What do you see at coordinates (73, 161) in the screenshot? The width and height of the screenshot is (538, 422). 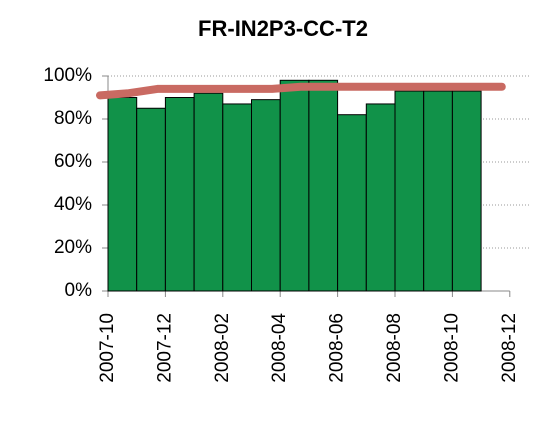 I see `y-tick-label: 60%` at bounding box center [73, 161].